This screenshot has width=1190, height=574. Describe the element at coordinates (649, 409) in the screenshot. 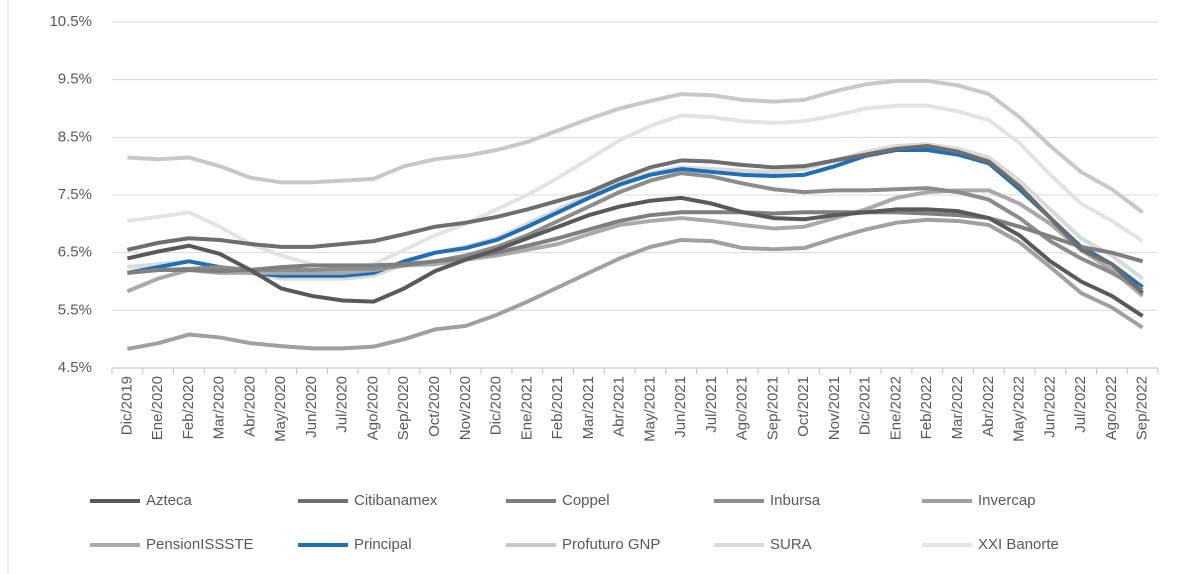

I see `x-tick-label: May/2021` at that location.